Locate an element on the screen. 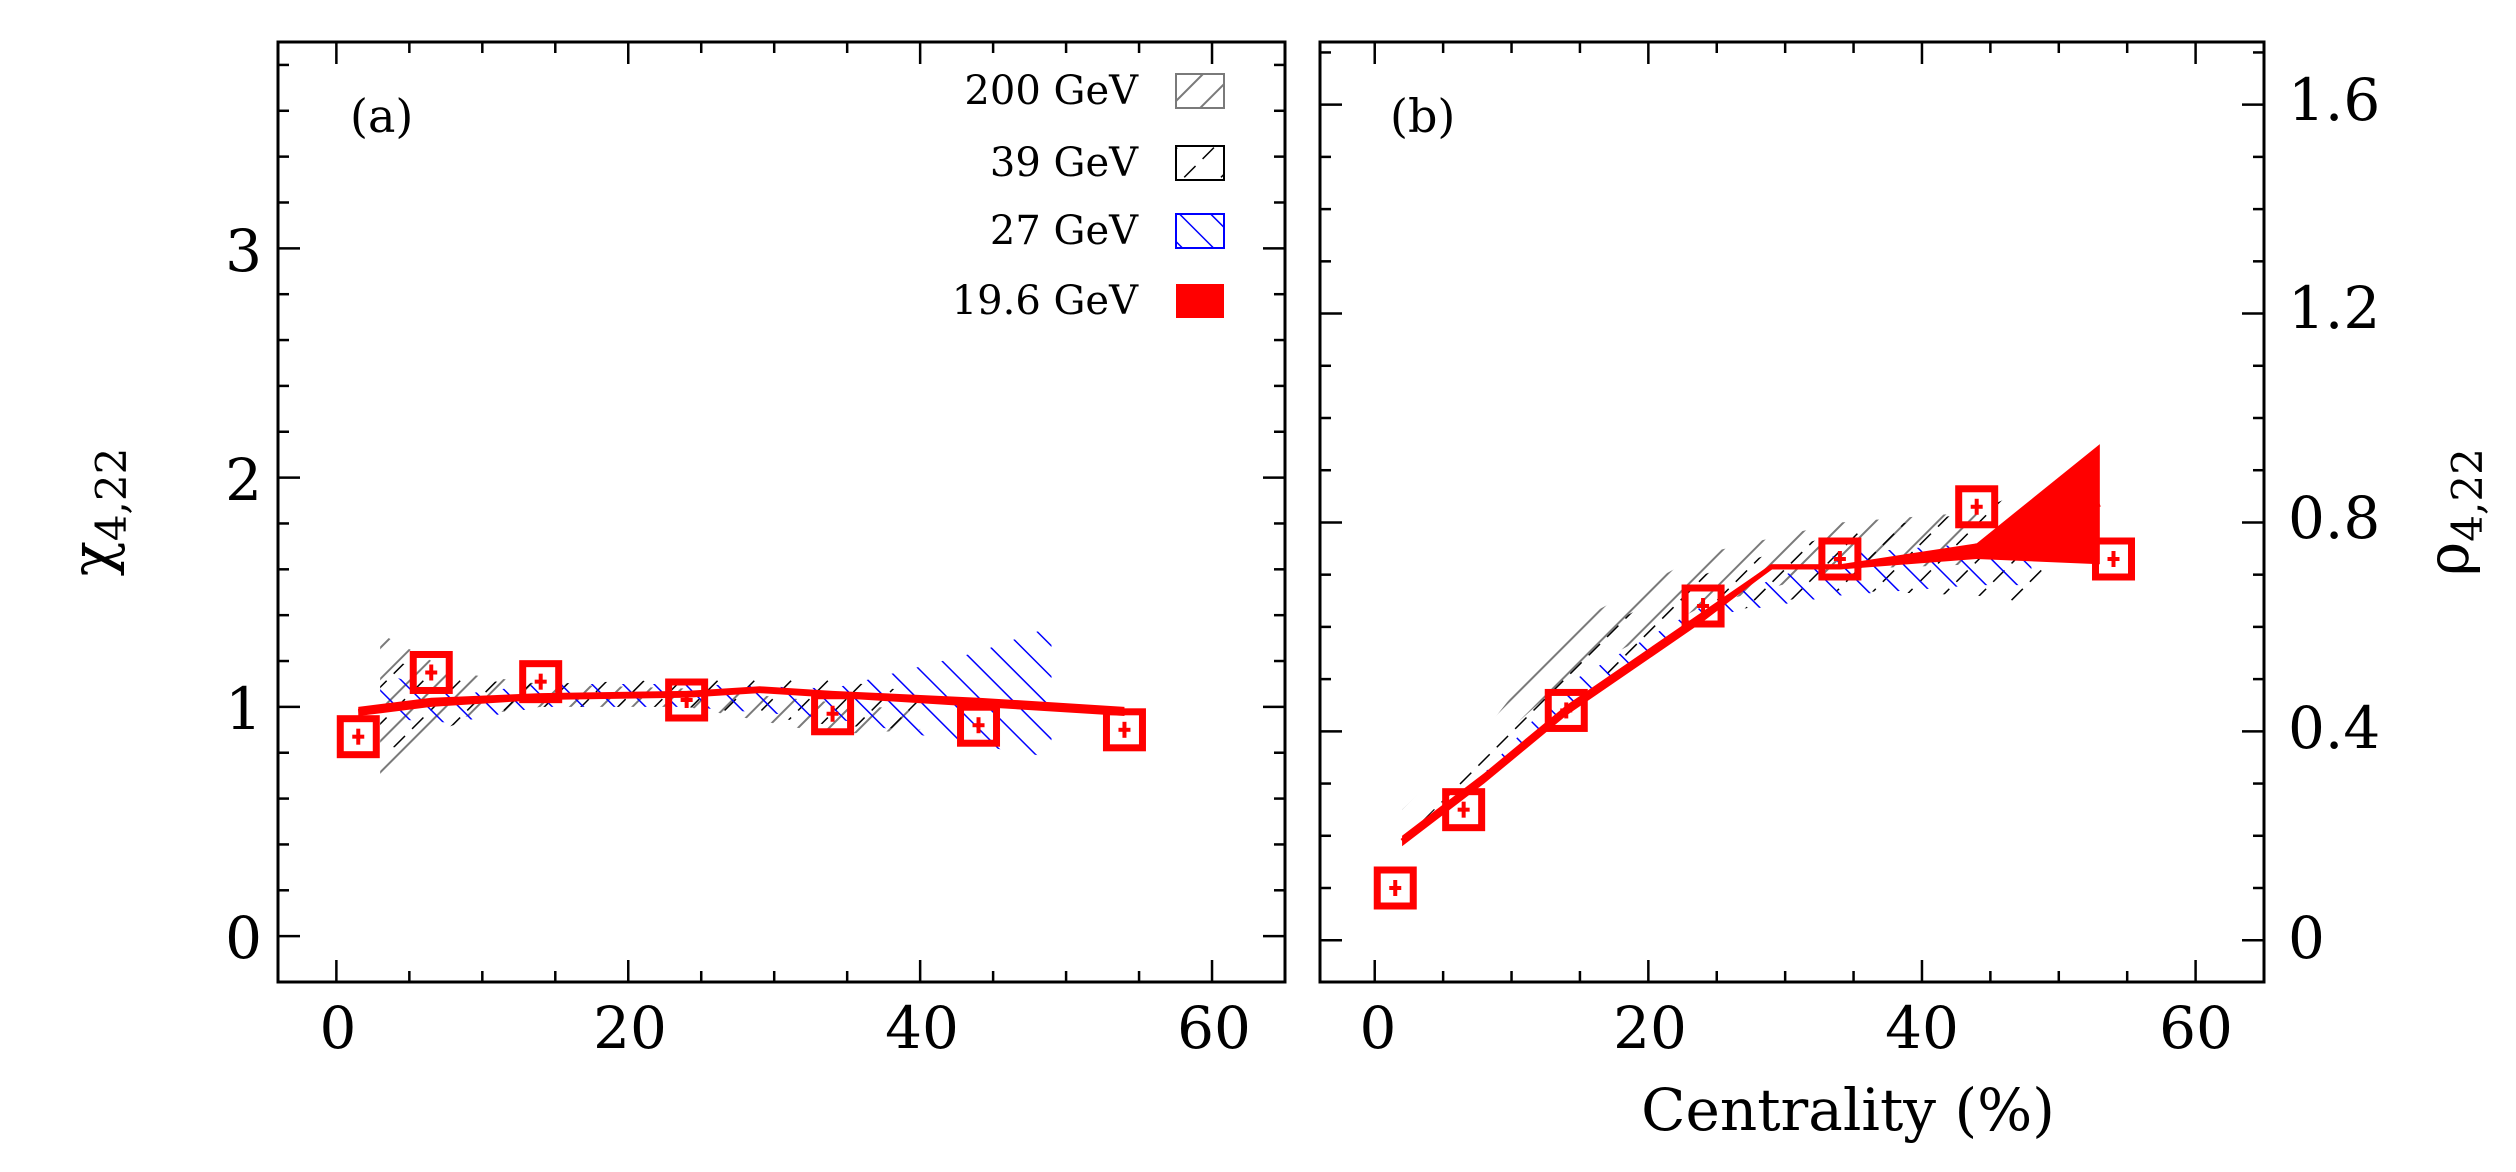 This screenshot has width=2516, height=1172. panel-a-markers is located at coordinates (741, 704).